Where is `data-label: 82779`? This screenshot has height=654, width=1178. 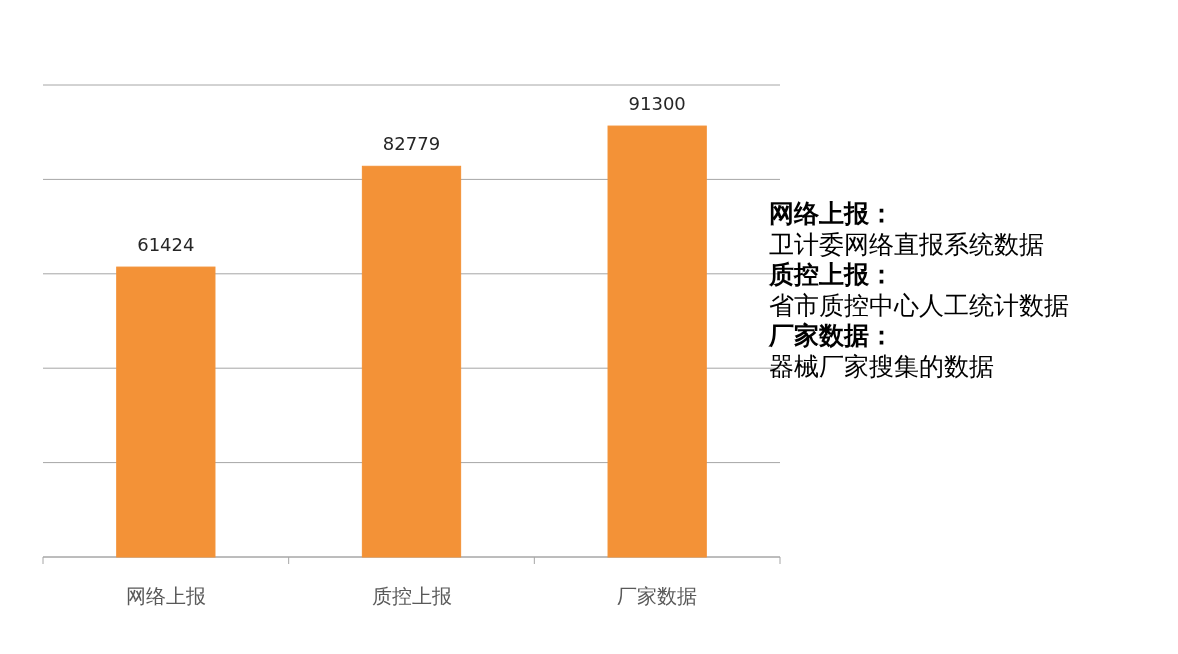
data-label: 82779 is located at coordinates (411, 144).